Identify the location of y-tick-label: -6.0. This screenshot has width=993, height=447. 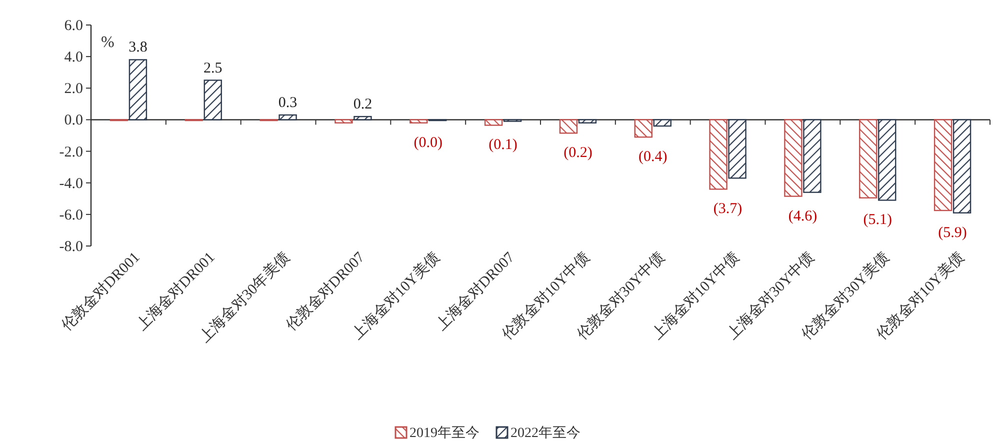
(71, 215).